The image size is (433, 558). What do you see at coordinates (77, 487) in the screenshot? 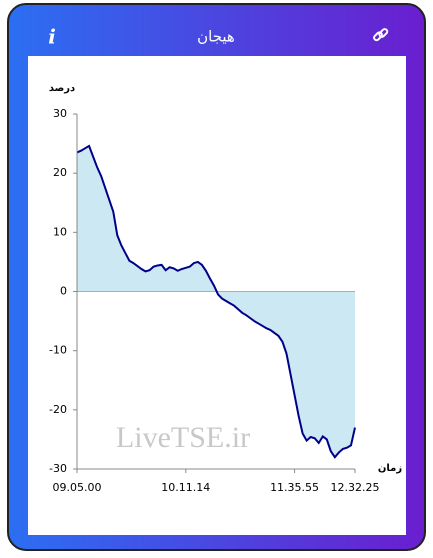
I see `x-tick-label: 09.05.00` at bounding box center [77, 487].